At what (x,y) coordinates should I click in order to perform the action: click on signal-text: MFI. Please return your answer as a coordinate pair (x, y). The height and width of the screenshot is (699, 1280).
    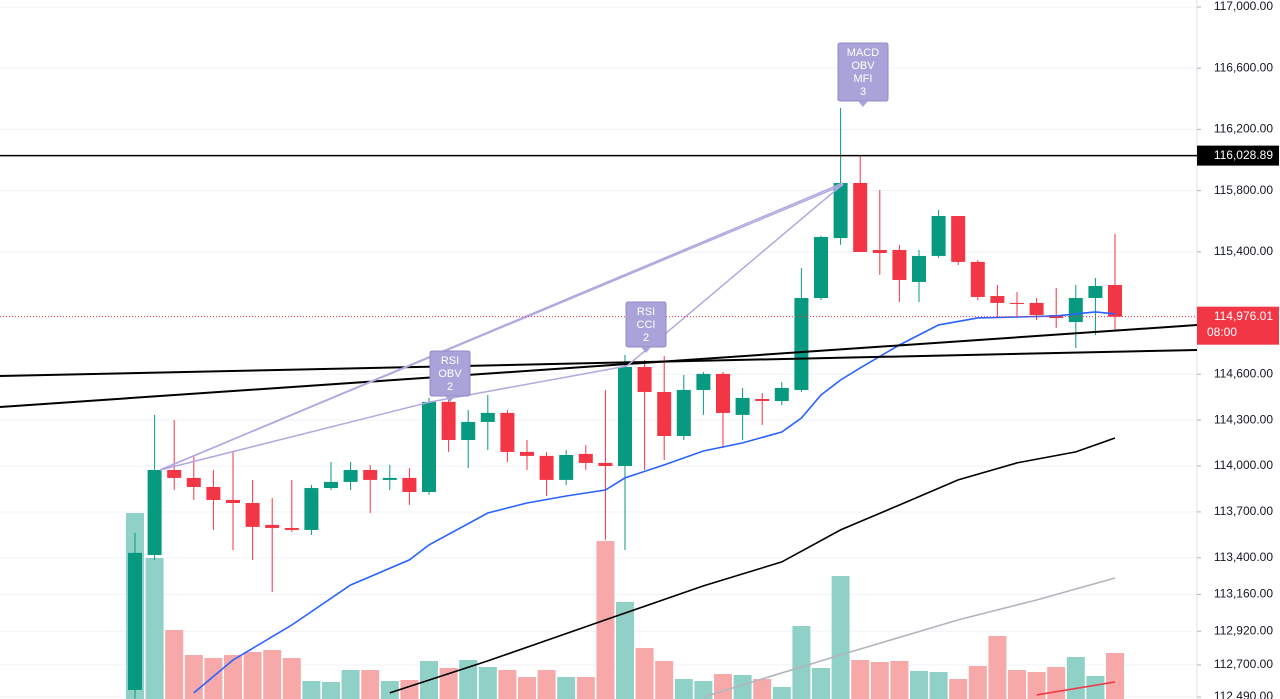
    Looking at the image, I should click on (863, 79).